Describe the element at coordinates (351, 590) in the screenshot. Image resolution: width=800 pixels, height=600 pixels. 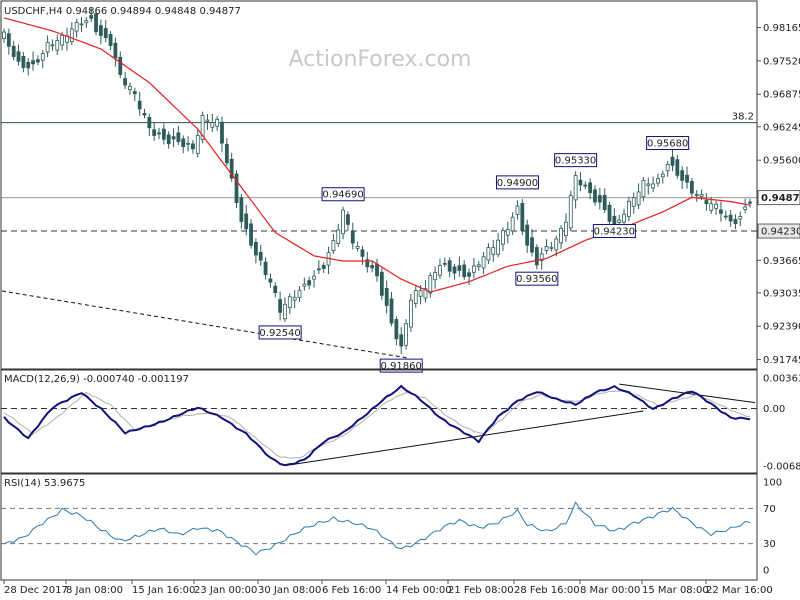
I see `x-tick-label: 6 Feb 16:00` at that location.